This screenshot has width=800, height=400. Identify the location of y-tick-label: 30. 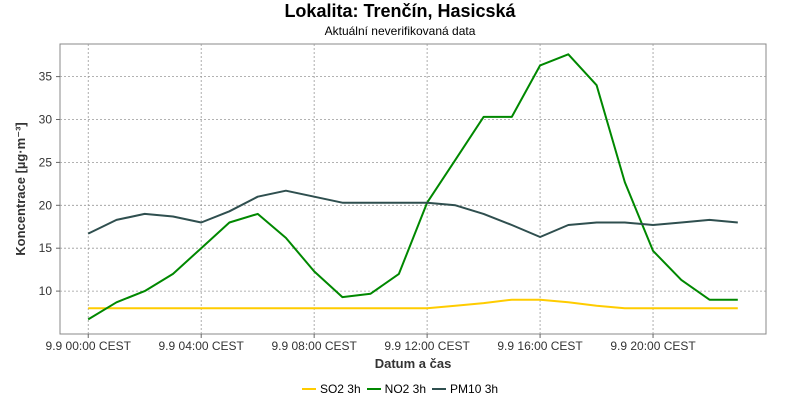
(46, 120).